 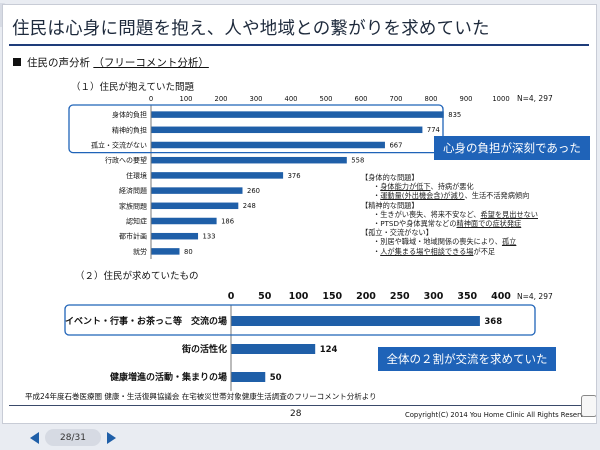 I want to click on note-item: ・運動量(外出機会含)が減り、生活不活発病傾向, so click(x=461, y=195).